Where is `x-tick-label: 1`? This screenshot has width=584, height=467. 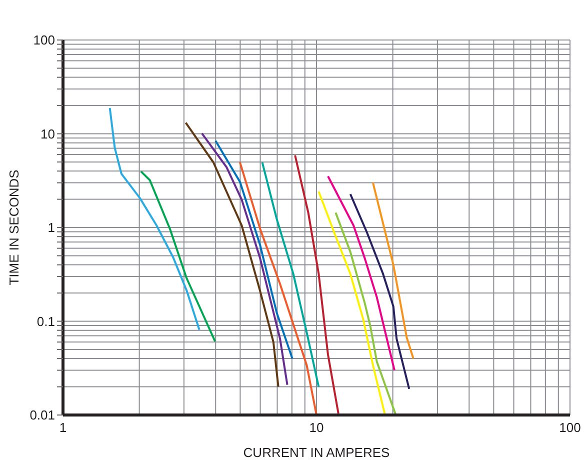 x-tick-label: 1 is located at coordinates (63, 428).